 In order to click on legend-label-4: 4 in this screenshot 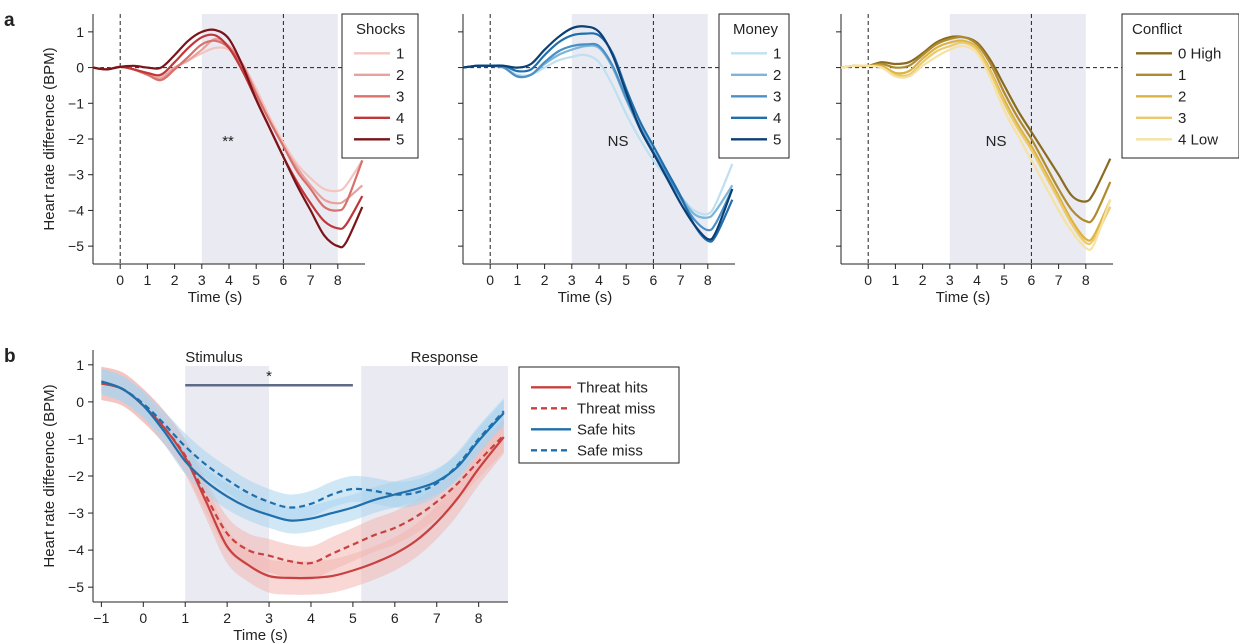, I will do `click(400, 118)`.